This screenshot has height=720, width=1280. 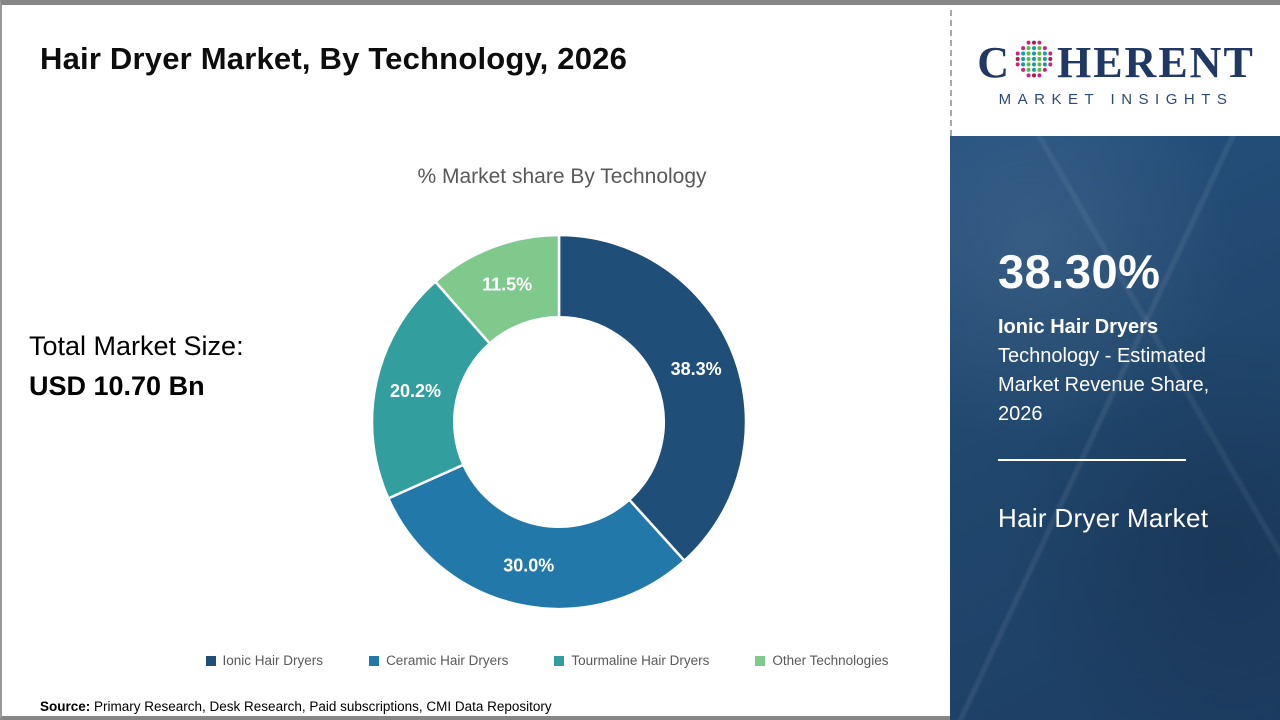 I want to click on slice-label-38.3%: 38.3%, so click(x=696, y=369).